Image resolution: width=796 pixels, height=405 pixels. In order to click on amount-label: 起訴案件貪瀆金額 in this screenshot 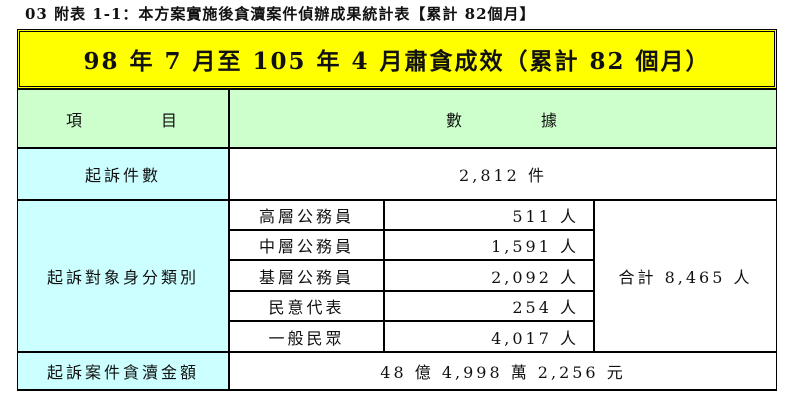, I will do `click(123, 371)`.